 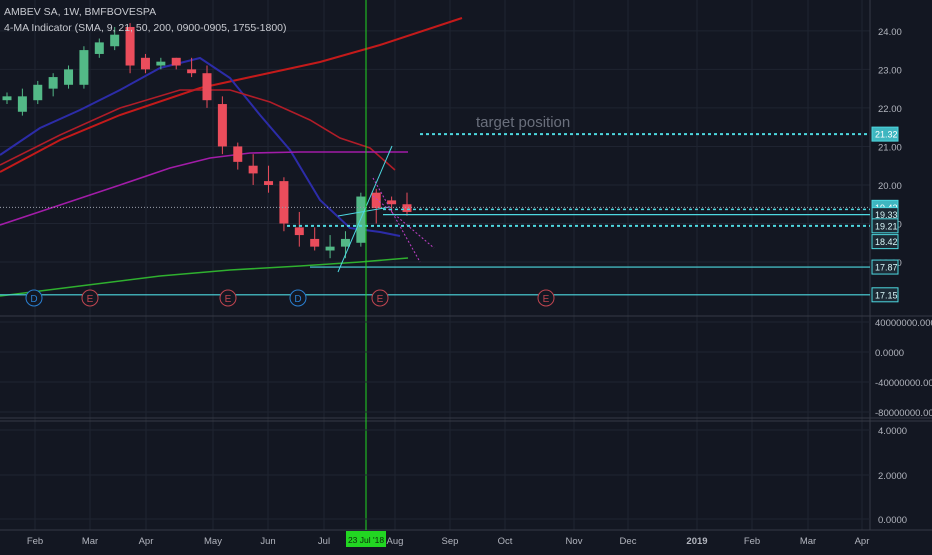 I want to click on price-label: 19.33, so click(x=886, y=215).